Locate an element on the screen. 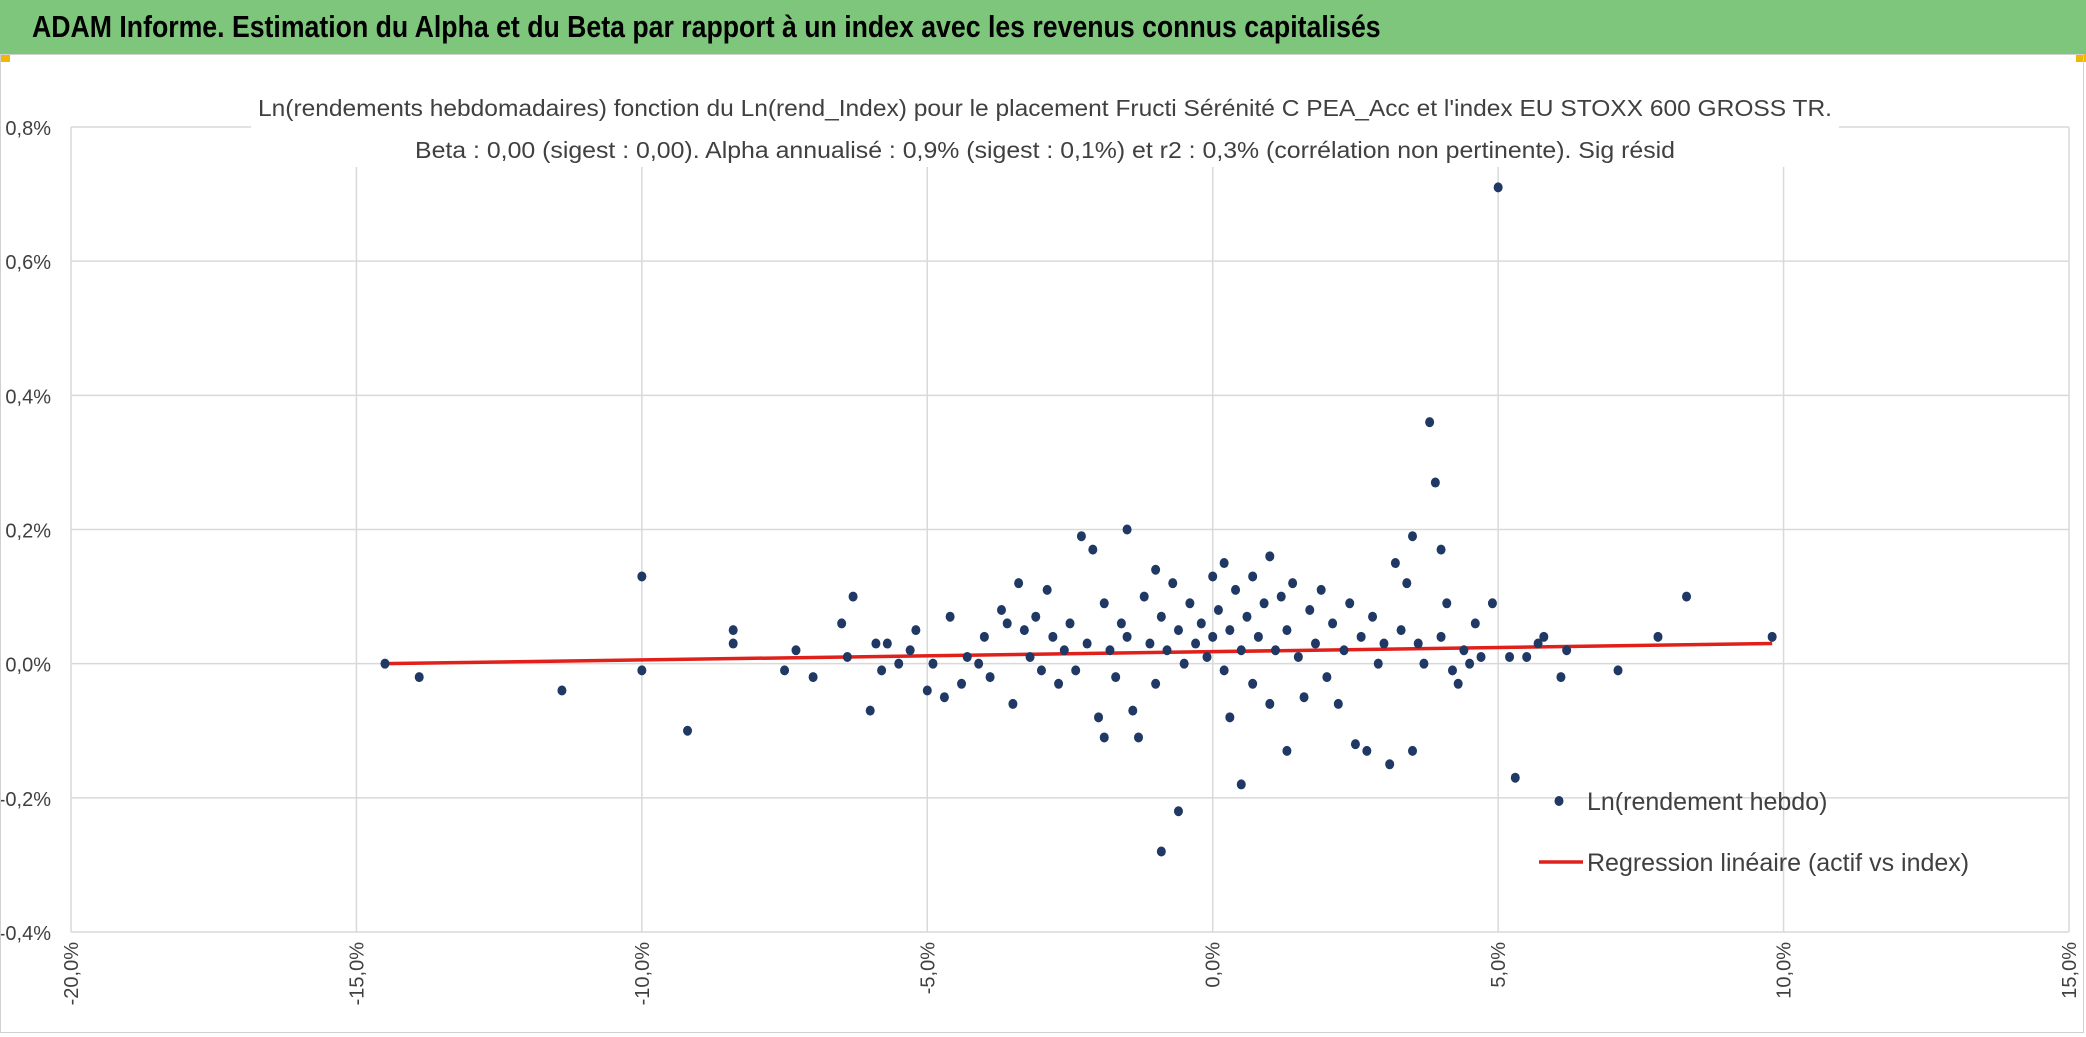 This screenshot has height=1037, width=2086. y-axis-ticks: -0,4% -0,2% 0,0% 0,2% 0,4% 0,6% 0,8% is located at coordinates (25, 531).